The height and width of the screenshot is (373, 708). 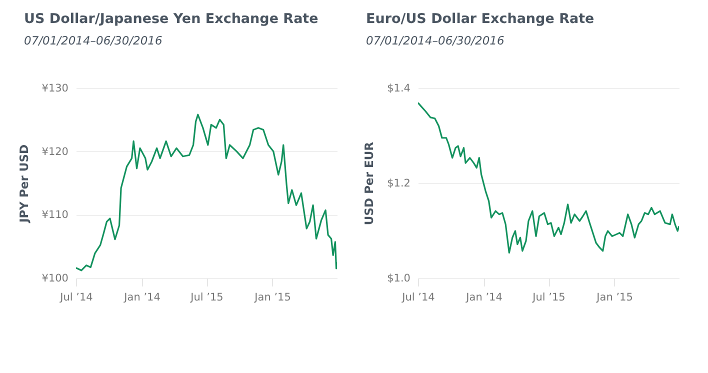 I want to click on y-tick-label: $1.4, so click(x=399, y=88).